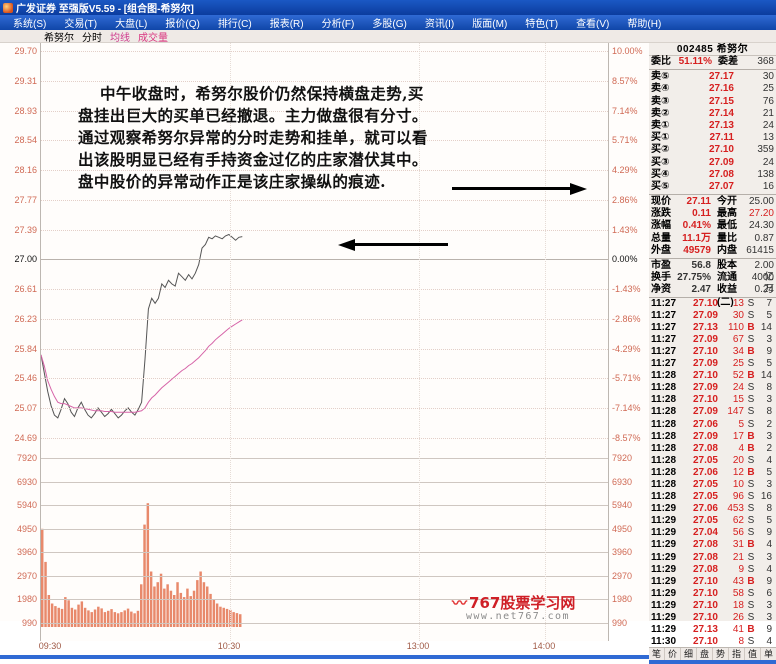 This screenshot has height=664, width=776. Describe the element at coordinates (712, 364) in the screenshot. I see `tick-row: 11:27 27.09 25 S 5` at that location.